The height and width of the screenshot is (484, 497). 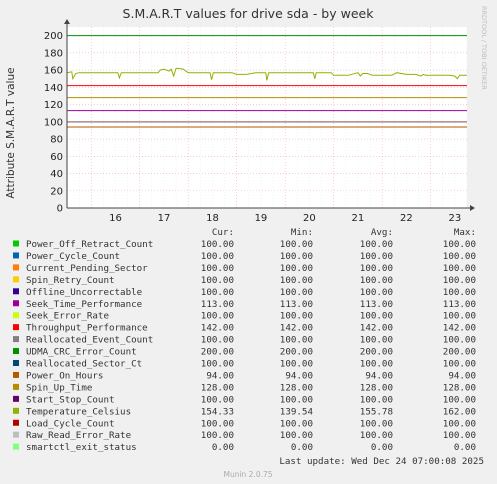 What do you see at coordinates (60, 209) in the screenshot?
I see `y-tick-label: 0` at bounding box center [60, 209].